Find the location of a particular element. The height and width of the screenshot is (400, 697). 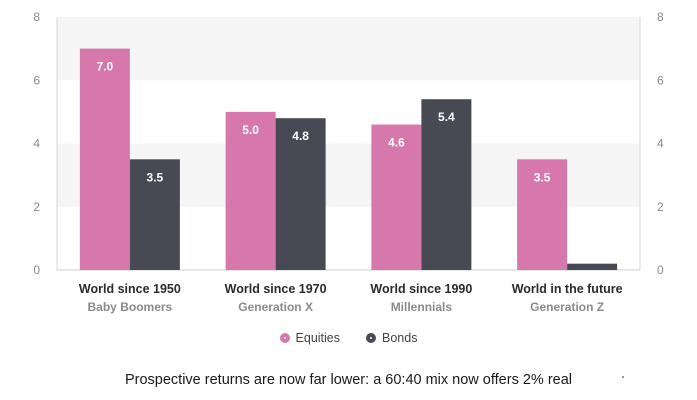

y-tick-label-right: 4 is located at coordinates (660, 144).